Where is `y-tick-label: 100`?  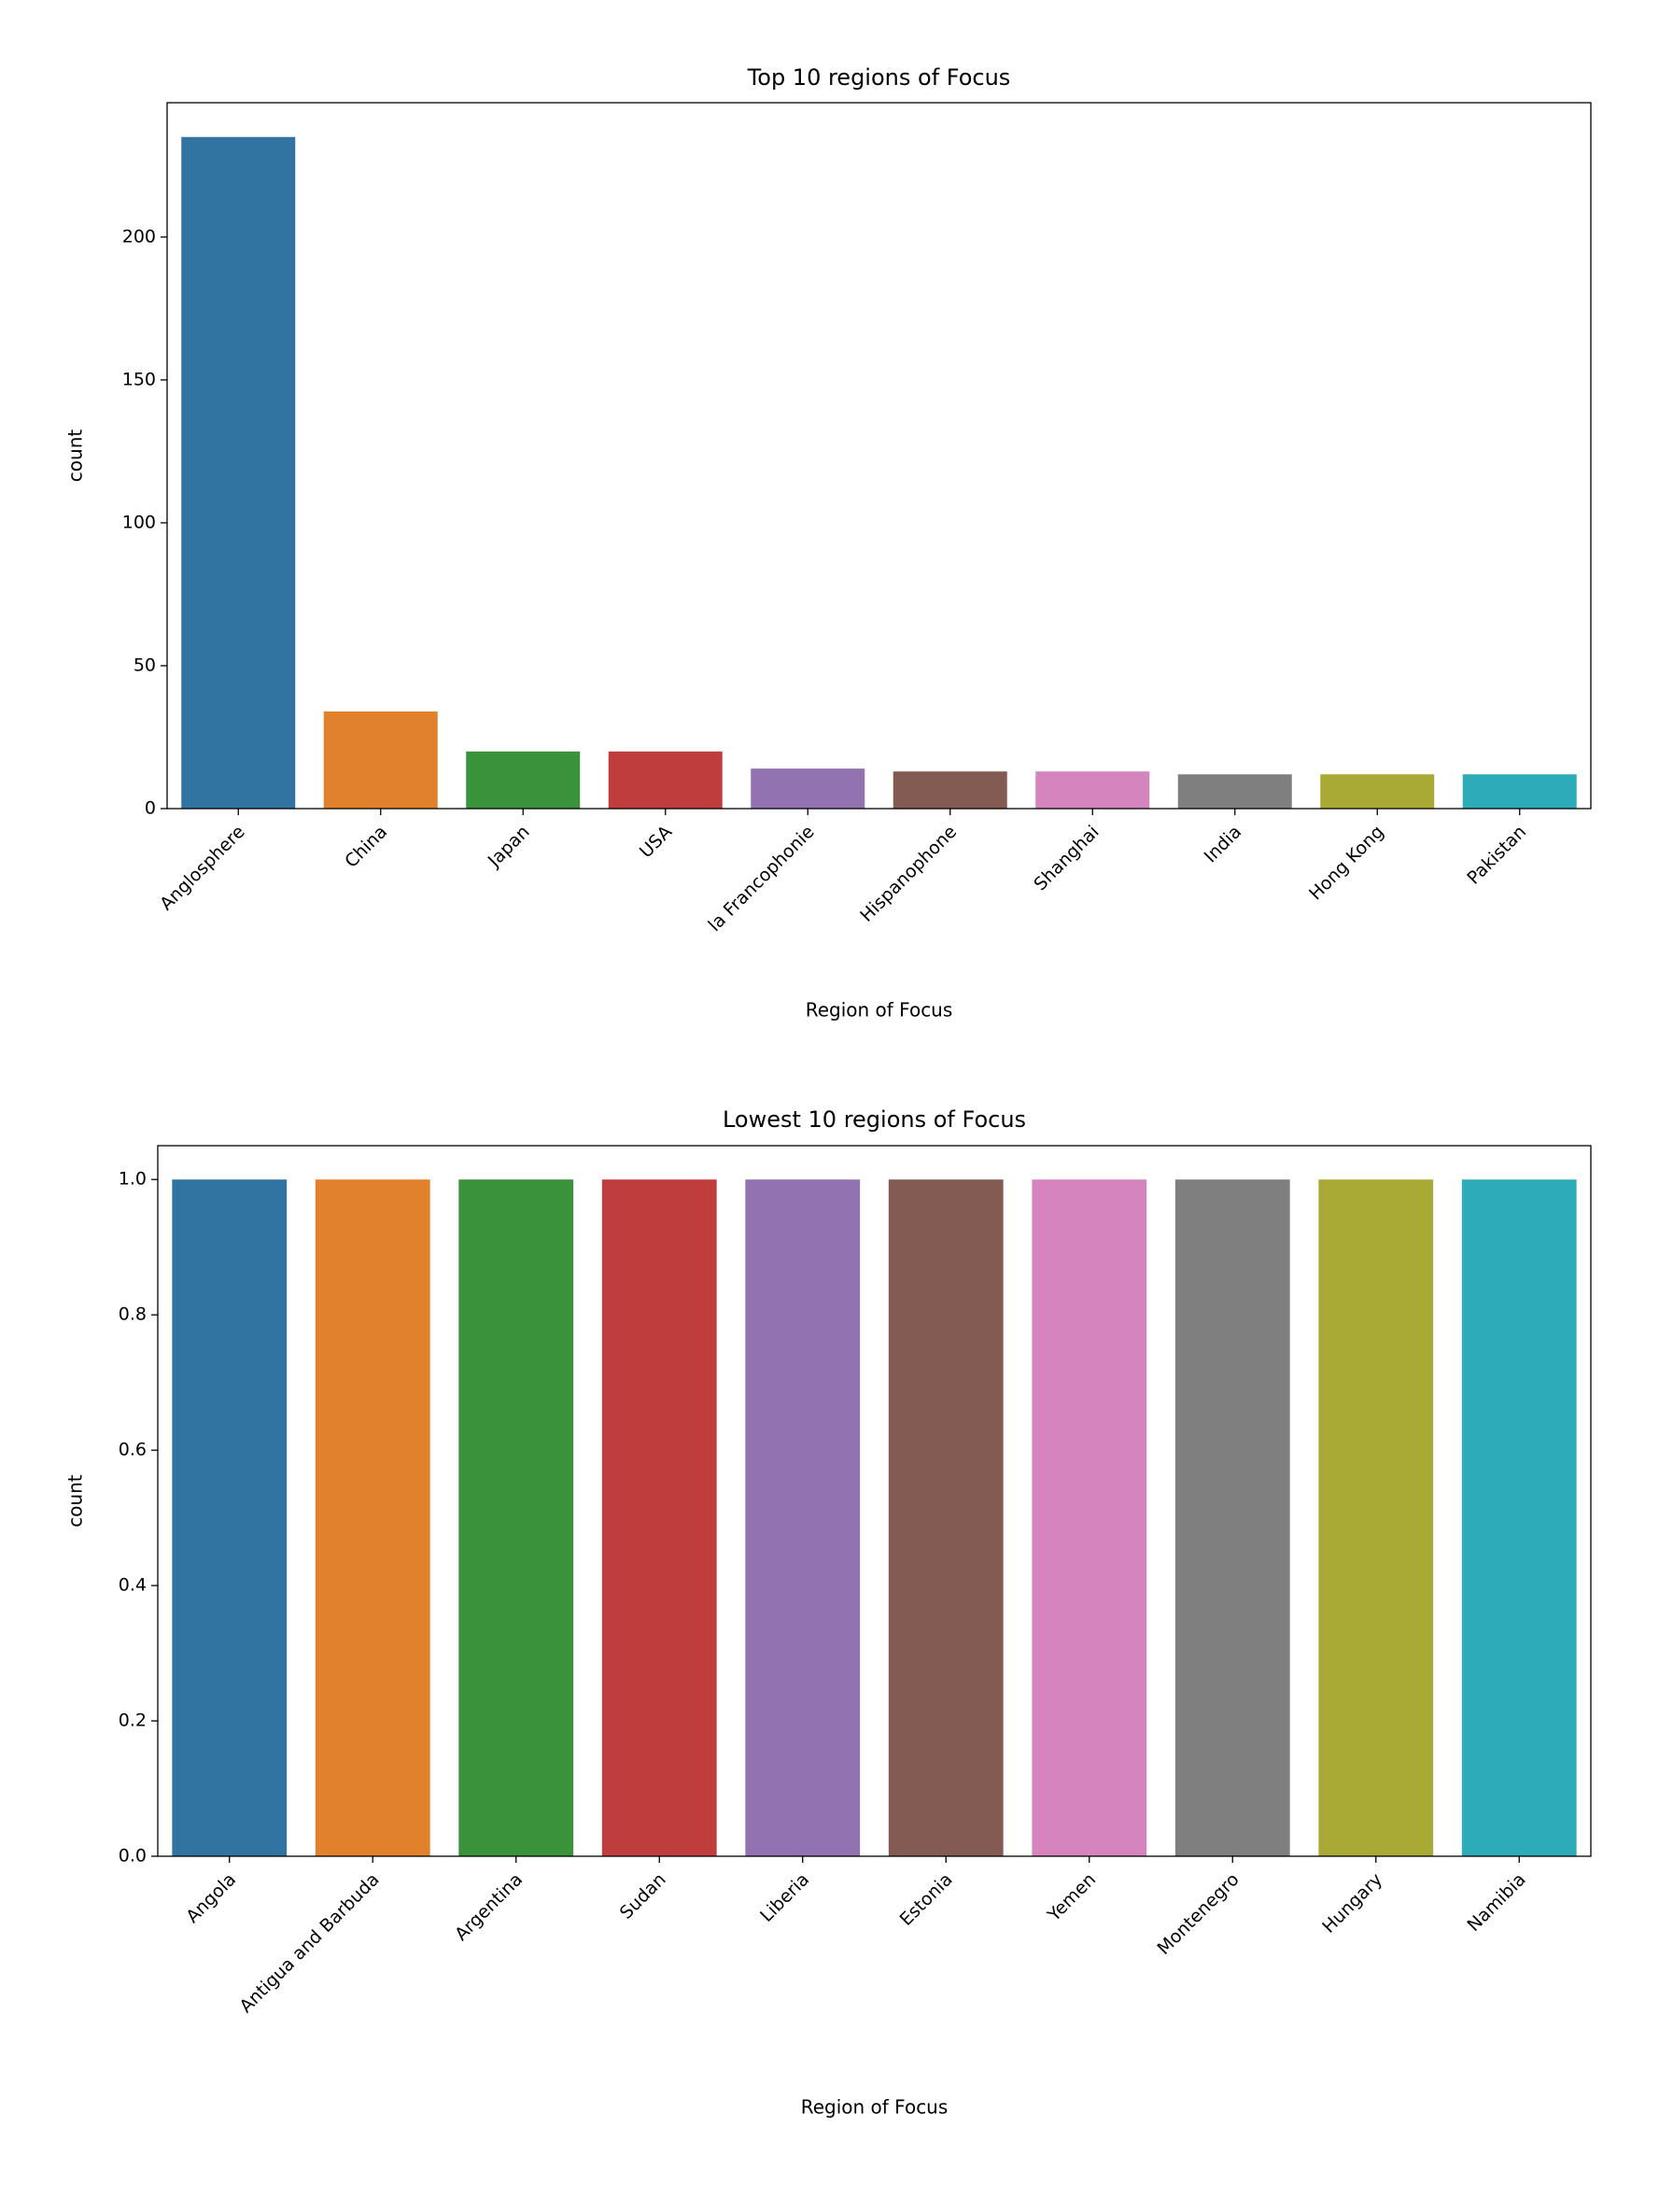 y-tick-label: 100 is located at coordinates (139, 522).